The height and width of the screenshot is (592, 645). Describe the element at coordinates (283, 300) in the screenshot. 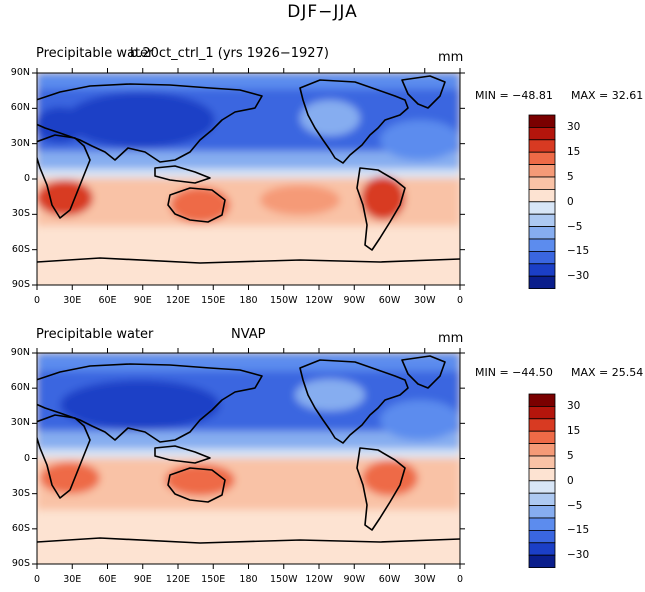

I see `panel1-x-tick-label: 150W` at that location.